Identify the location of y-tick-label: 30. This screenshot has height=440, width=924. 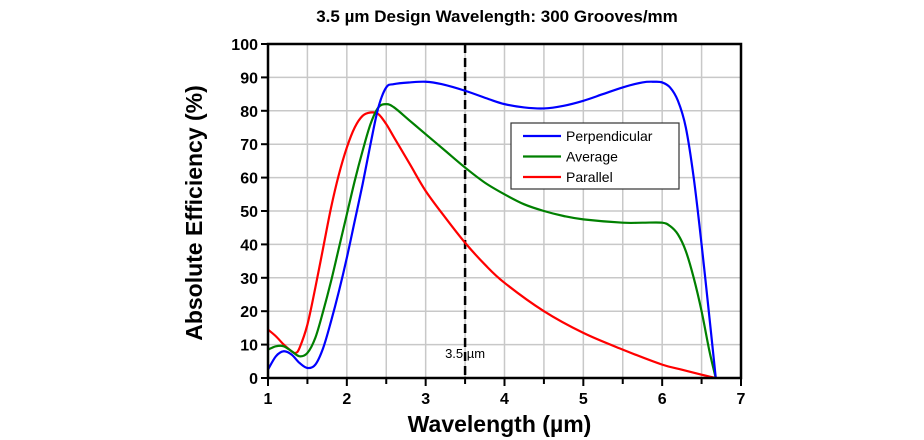
(249, 279).